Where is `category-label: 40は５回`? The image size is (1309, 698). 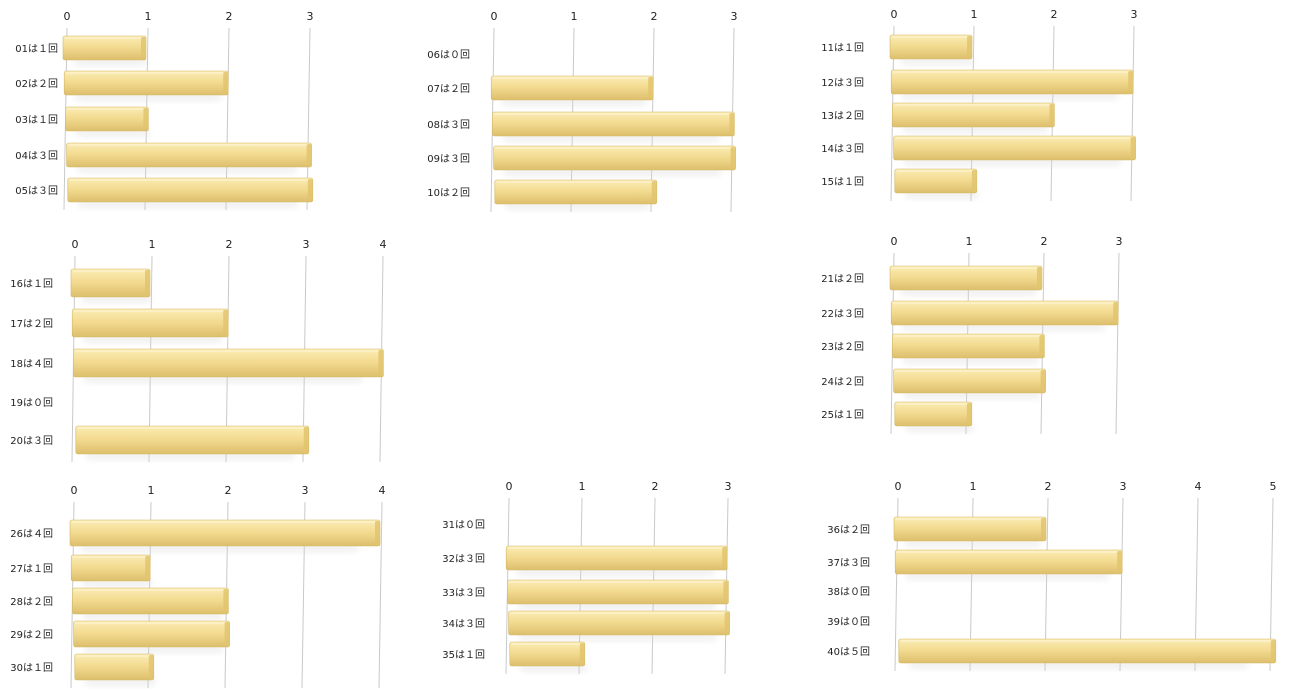
category-label: 40は５回 is located at coordinates (848, 652).